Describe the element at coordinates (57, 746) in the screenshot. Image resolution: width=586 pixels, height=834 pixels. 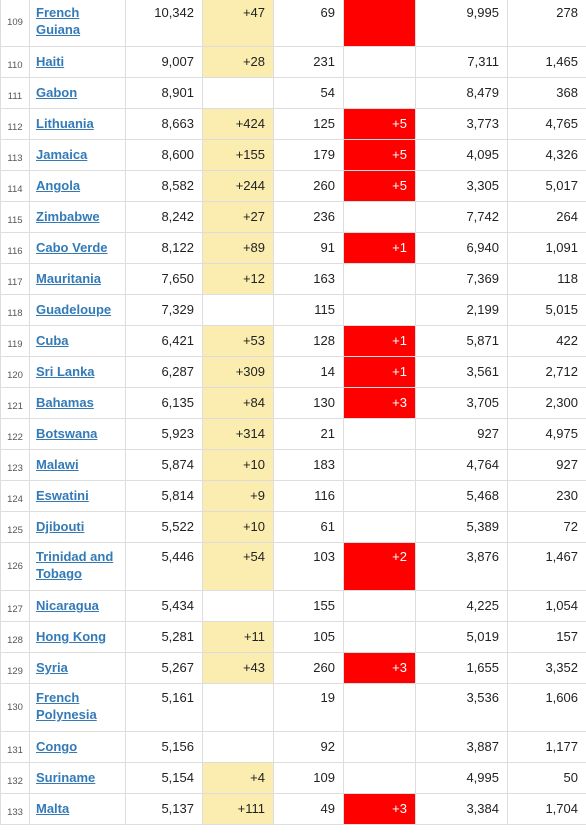
I see `country-link: Congo` at that location.